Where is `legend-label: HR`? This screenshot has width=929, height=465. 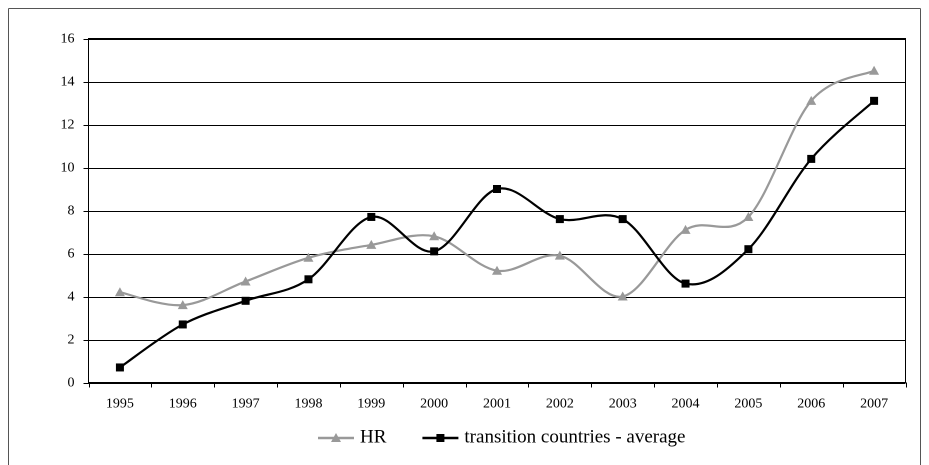 legend-label: HR is located at coordinates (373, 436).